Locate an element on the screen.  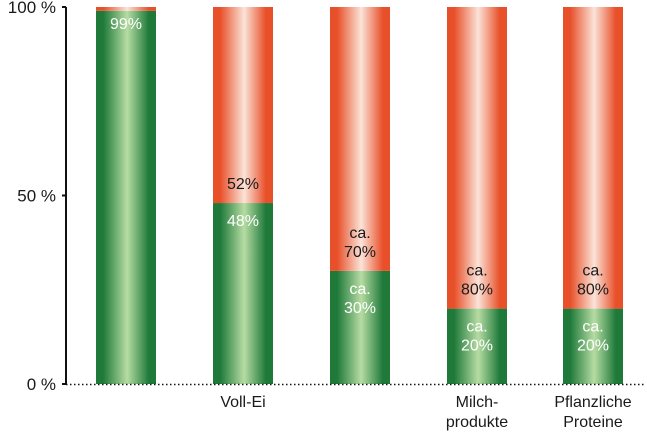
segment-label-3-0-1: 20% is located at coordinates (477, 346).